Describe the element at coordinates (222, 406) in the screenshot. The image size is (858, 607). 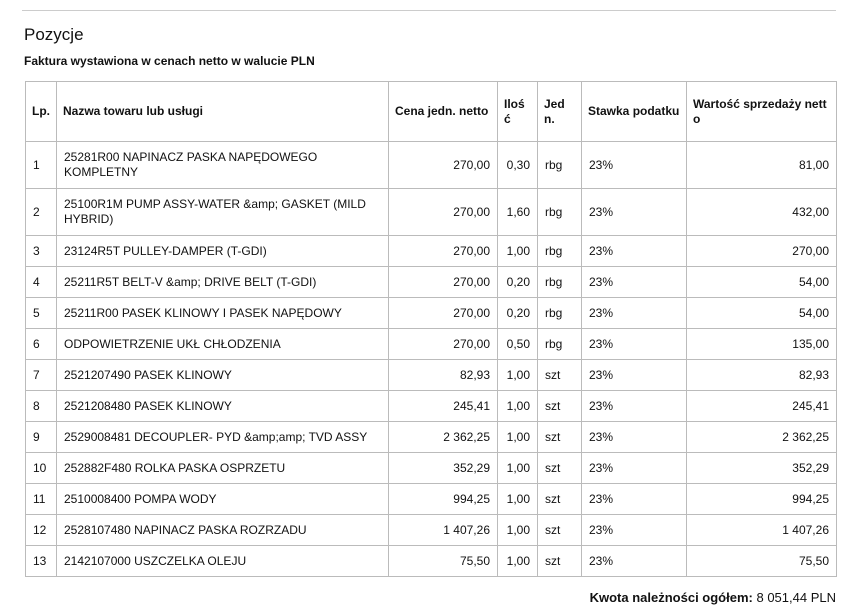
I see `table-cell: 2521208480 PASEK KLINOWY` at that location.